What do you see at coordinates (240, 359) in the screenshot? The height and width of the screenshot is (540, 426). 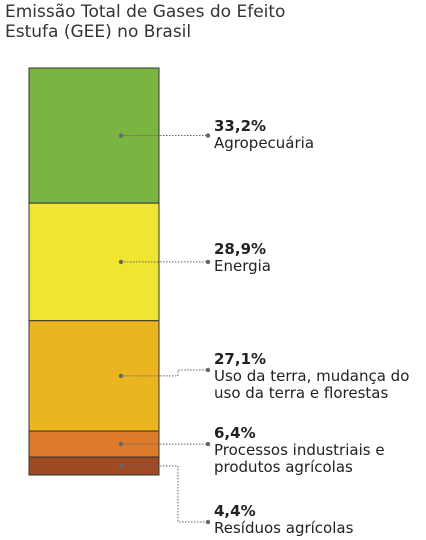 I see `segment-value-label-3: 27,1%` at bounding box center [240, 359].